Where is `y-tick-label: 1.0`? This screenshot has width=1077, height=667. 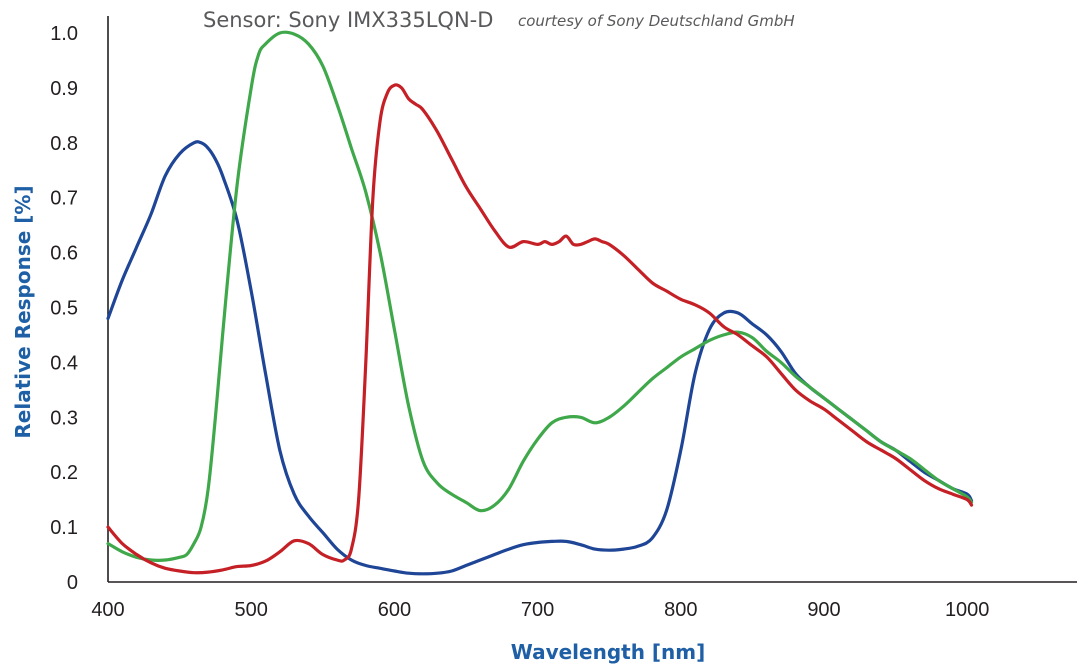 y-tick-label: 1.0 is located at coordinates (64, 34).